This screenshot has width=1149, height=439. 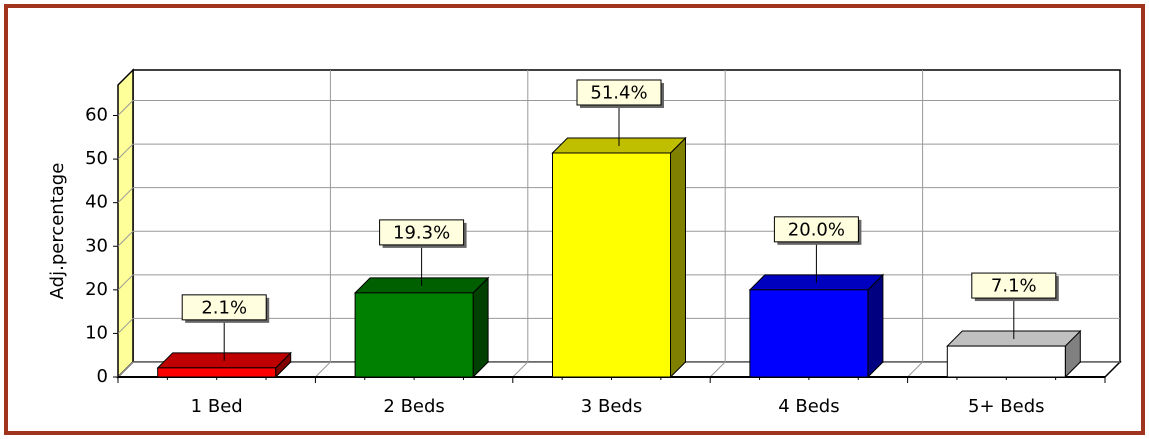 What do you see at coordinates (57, 231) in the screenshot?
I see `y-axis-label: Adj.percentage` at bounding box center [57, 231].